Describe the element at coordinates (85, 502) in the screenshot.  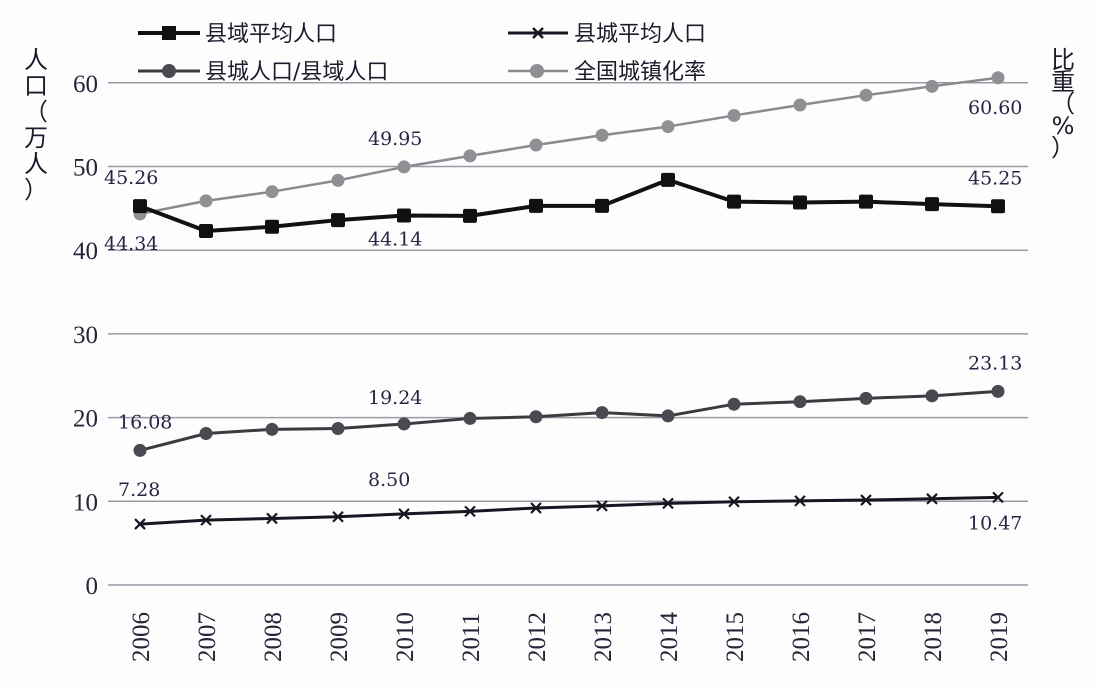
I see `y-tick-label: 10` at that location.